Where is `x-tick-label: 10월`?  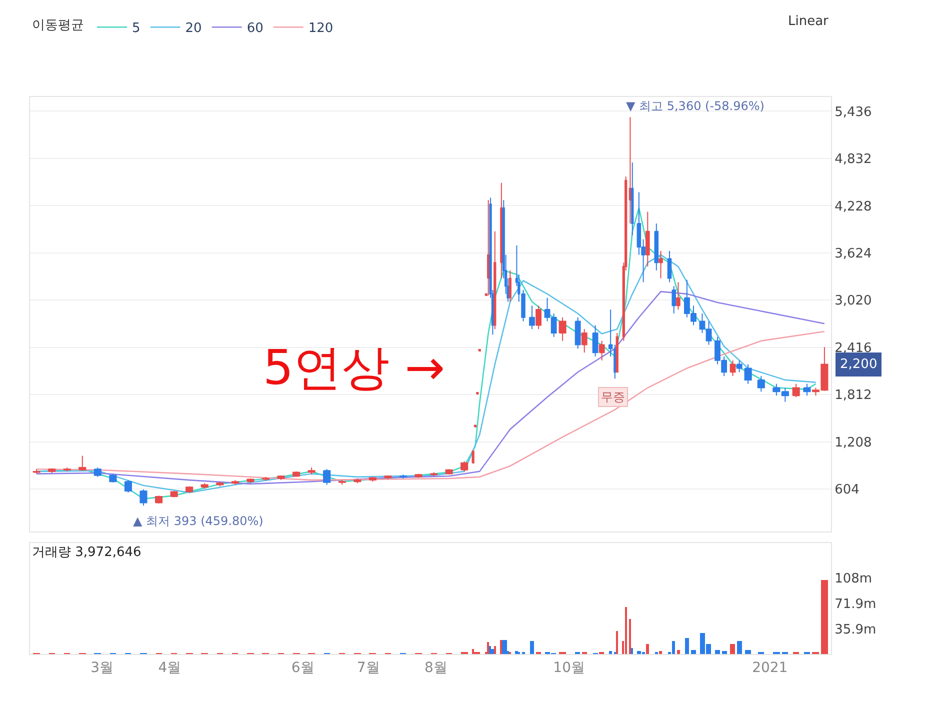
x-tick-label: 10월 is located at coordinates (569, 668).